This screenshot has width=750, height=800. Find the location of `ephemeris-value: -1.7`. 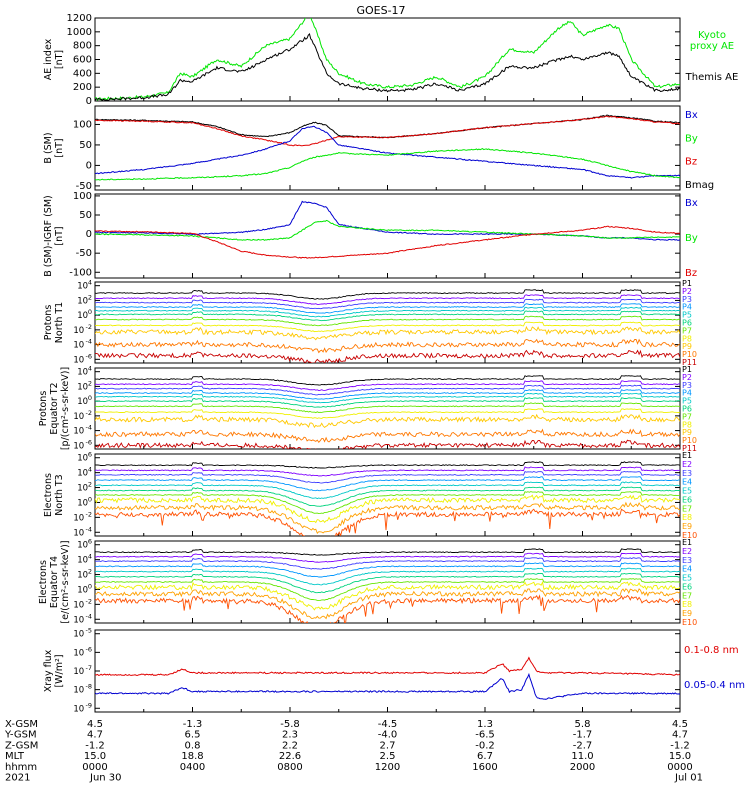

ephemeris-value: -1.7 is located at coordinates (583, 735).